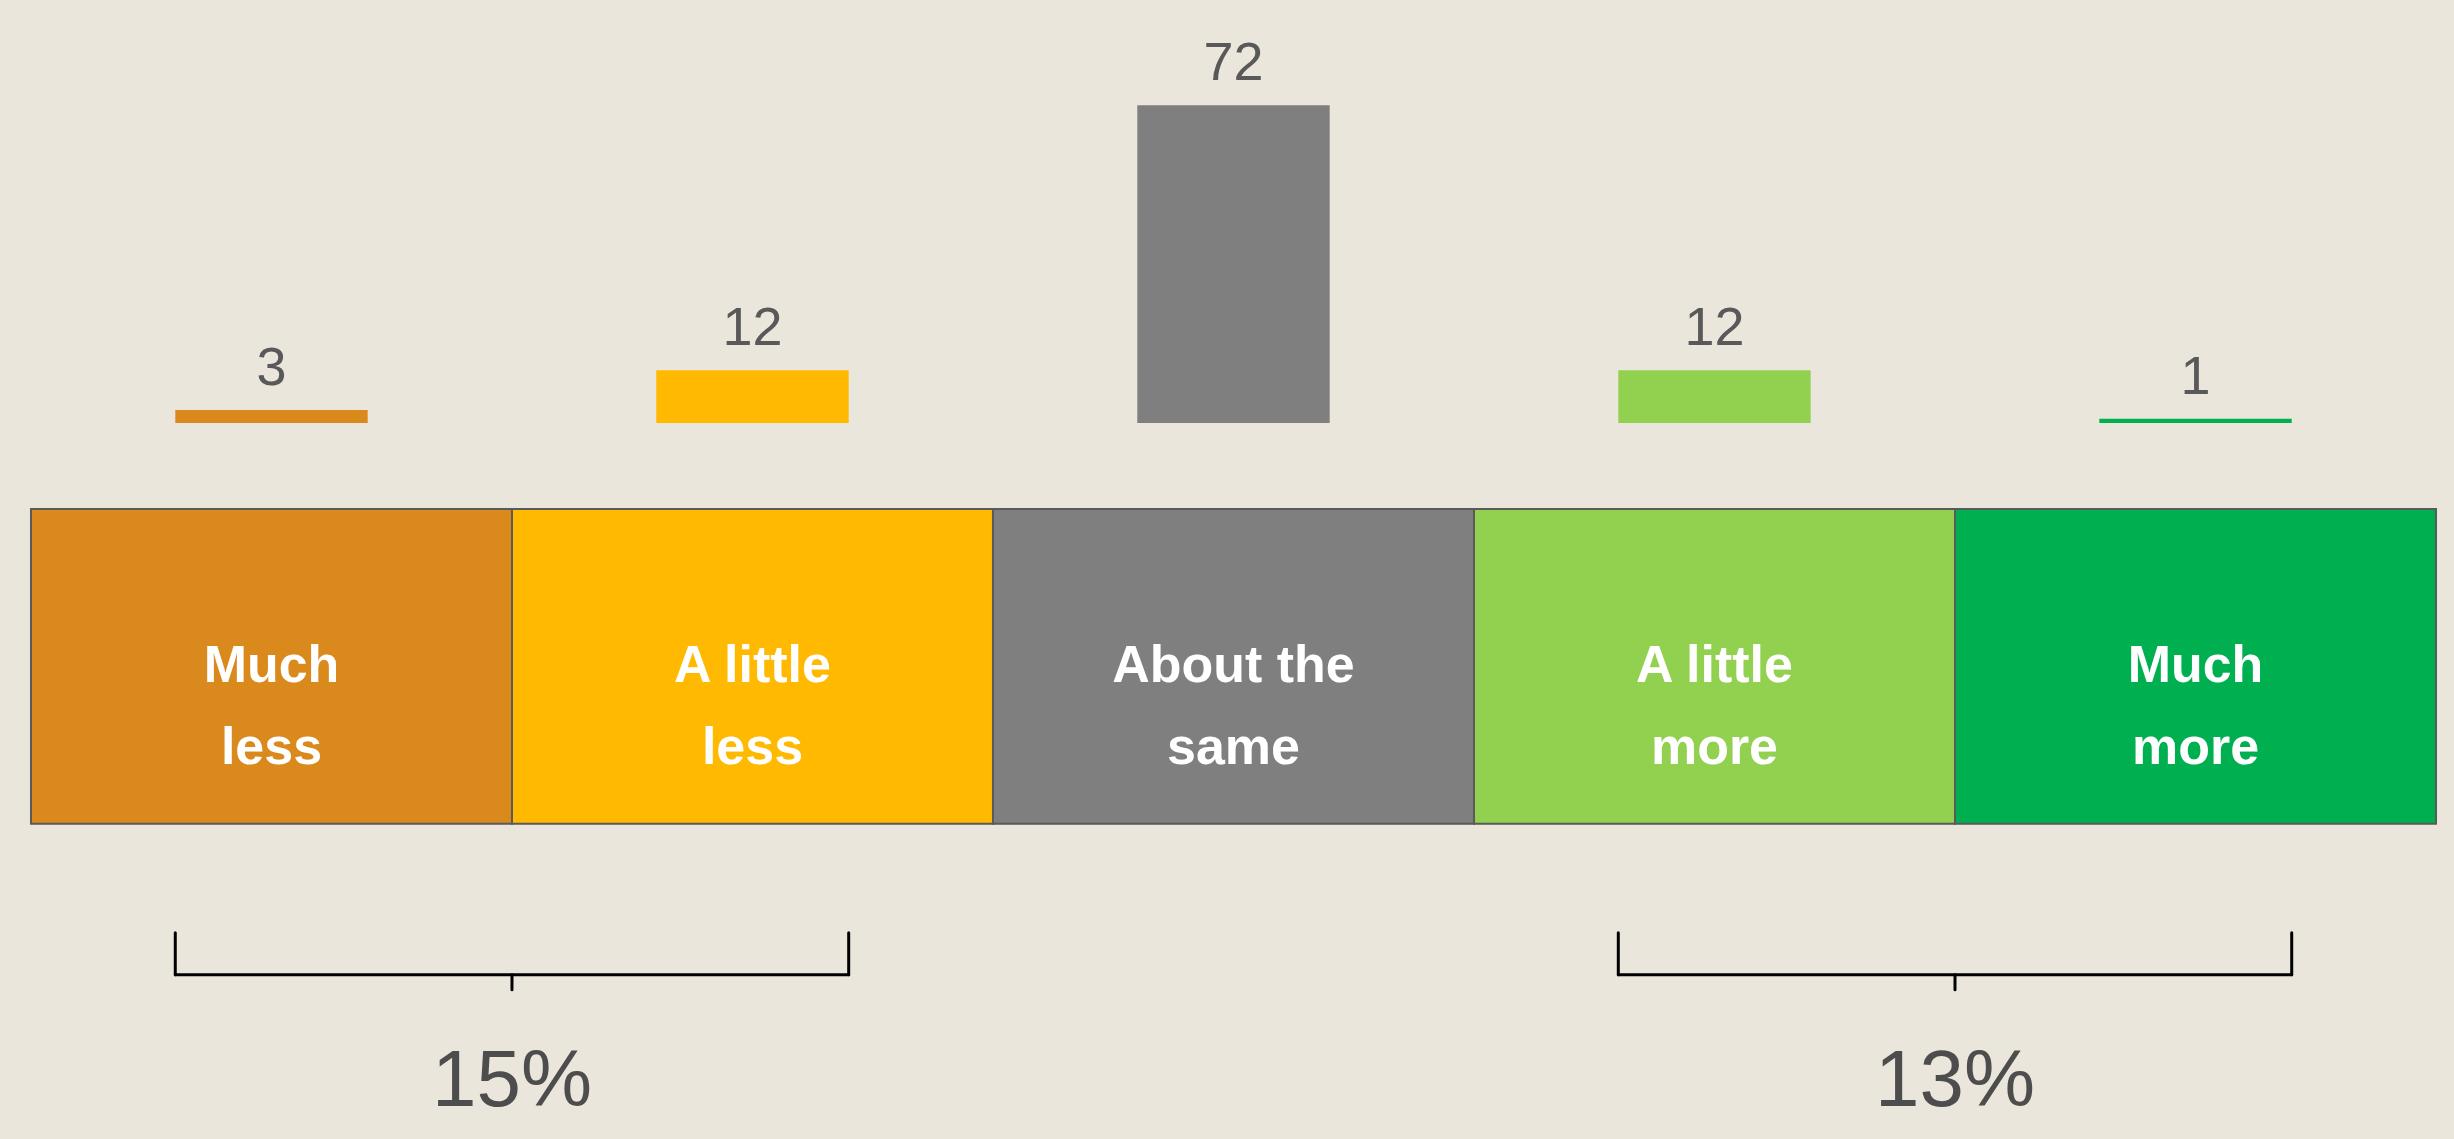 The image size is (2454, 1139). What do you see at coordinates (1233, 704) in the screenshot?
I see `x-tick-label: About the same` at bounding box center [1233, 704].